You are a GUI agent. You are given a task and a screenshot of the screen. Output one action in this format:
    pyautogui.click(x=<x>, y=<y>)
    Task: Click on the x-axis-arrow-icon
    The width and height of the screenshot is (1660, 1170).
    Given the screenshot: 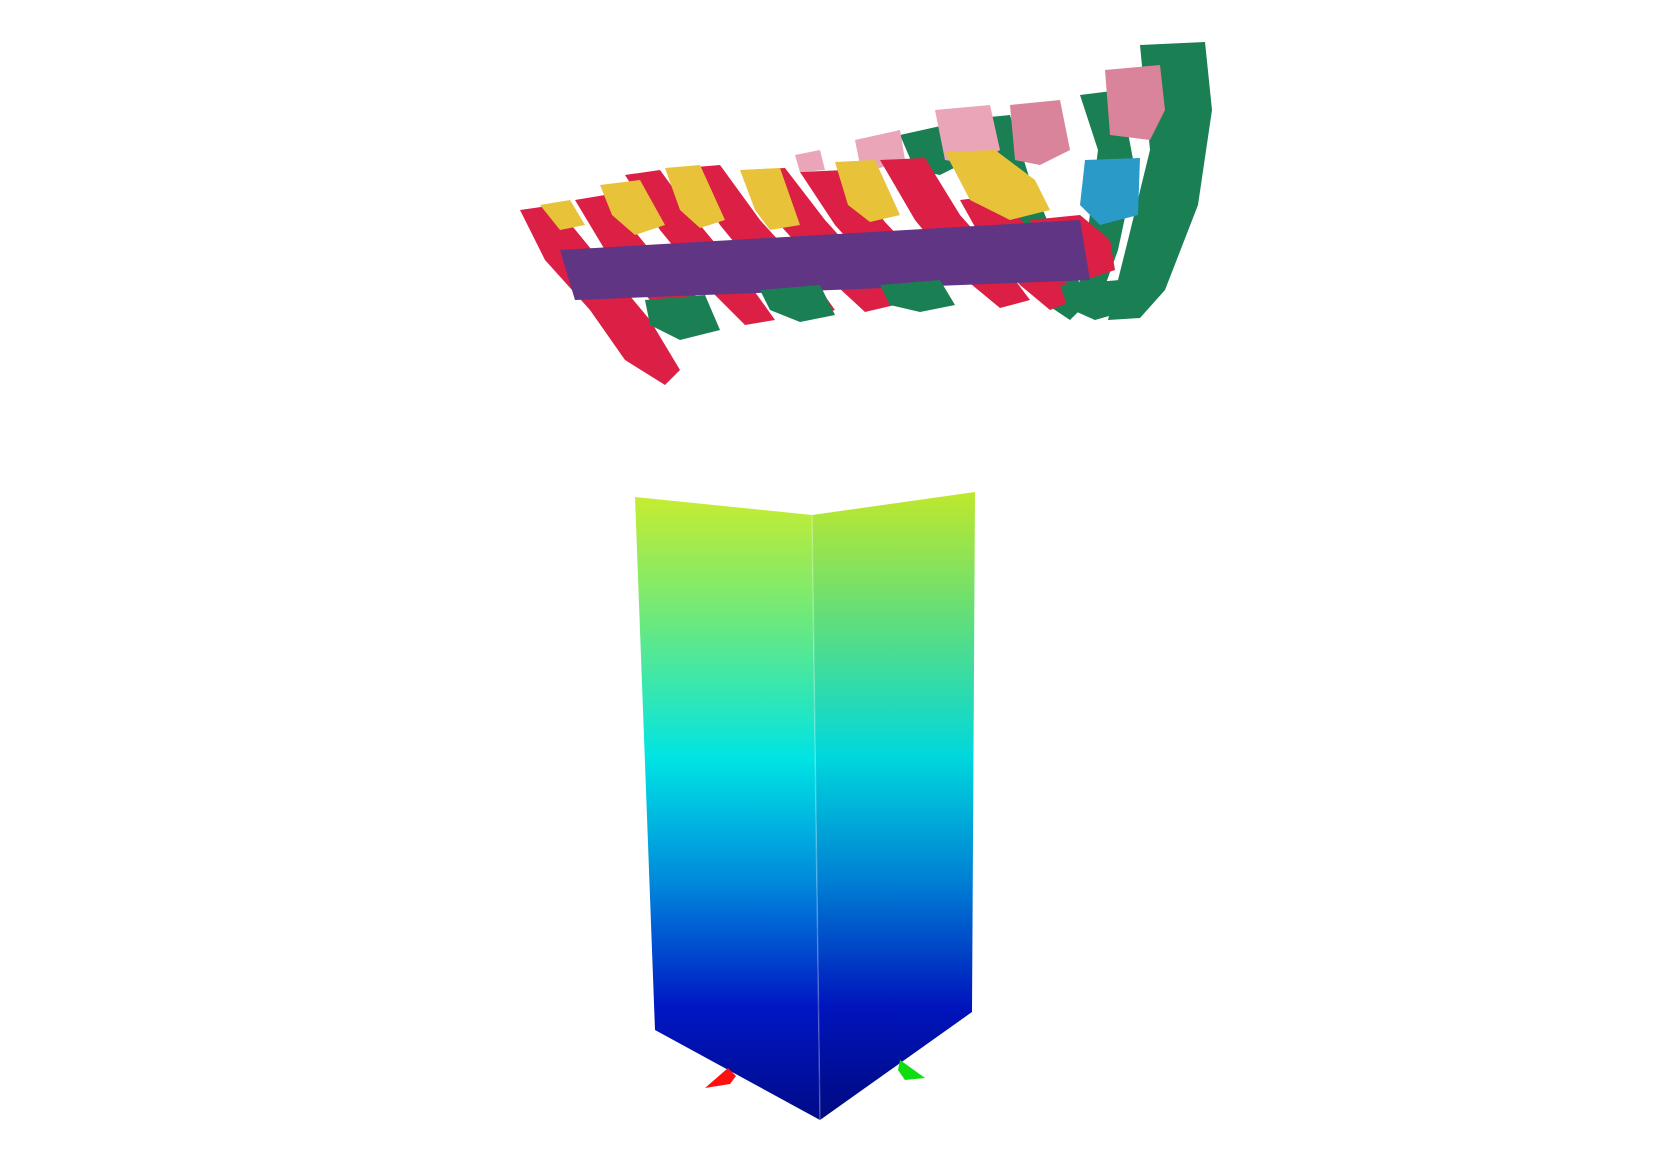 What is the action you would take?
    pyautogui.click(x=720, y=1078)
    